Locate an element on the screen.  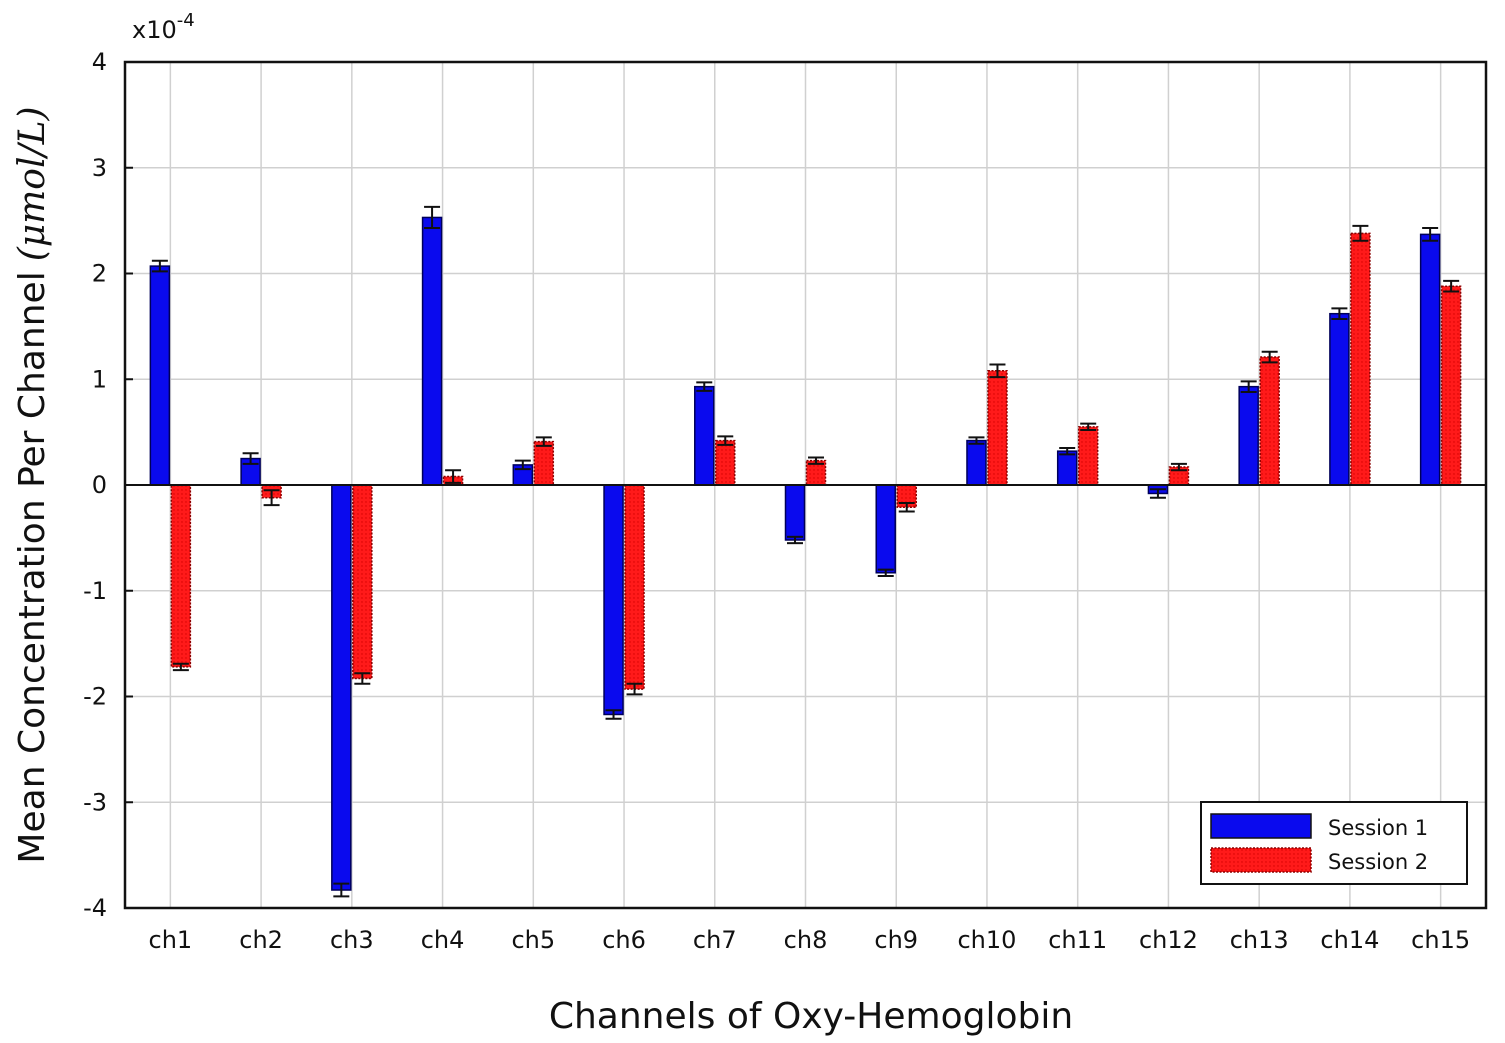
bar-session-2-ch3 is located at coordinates (362, 582).